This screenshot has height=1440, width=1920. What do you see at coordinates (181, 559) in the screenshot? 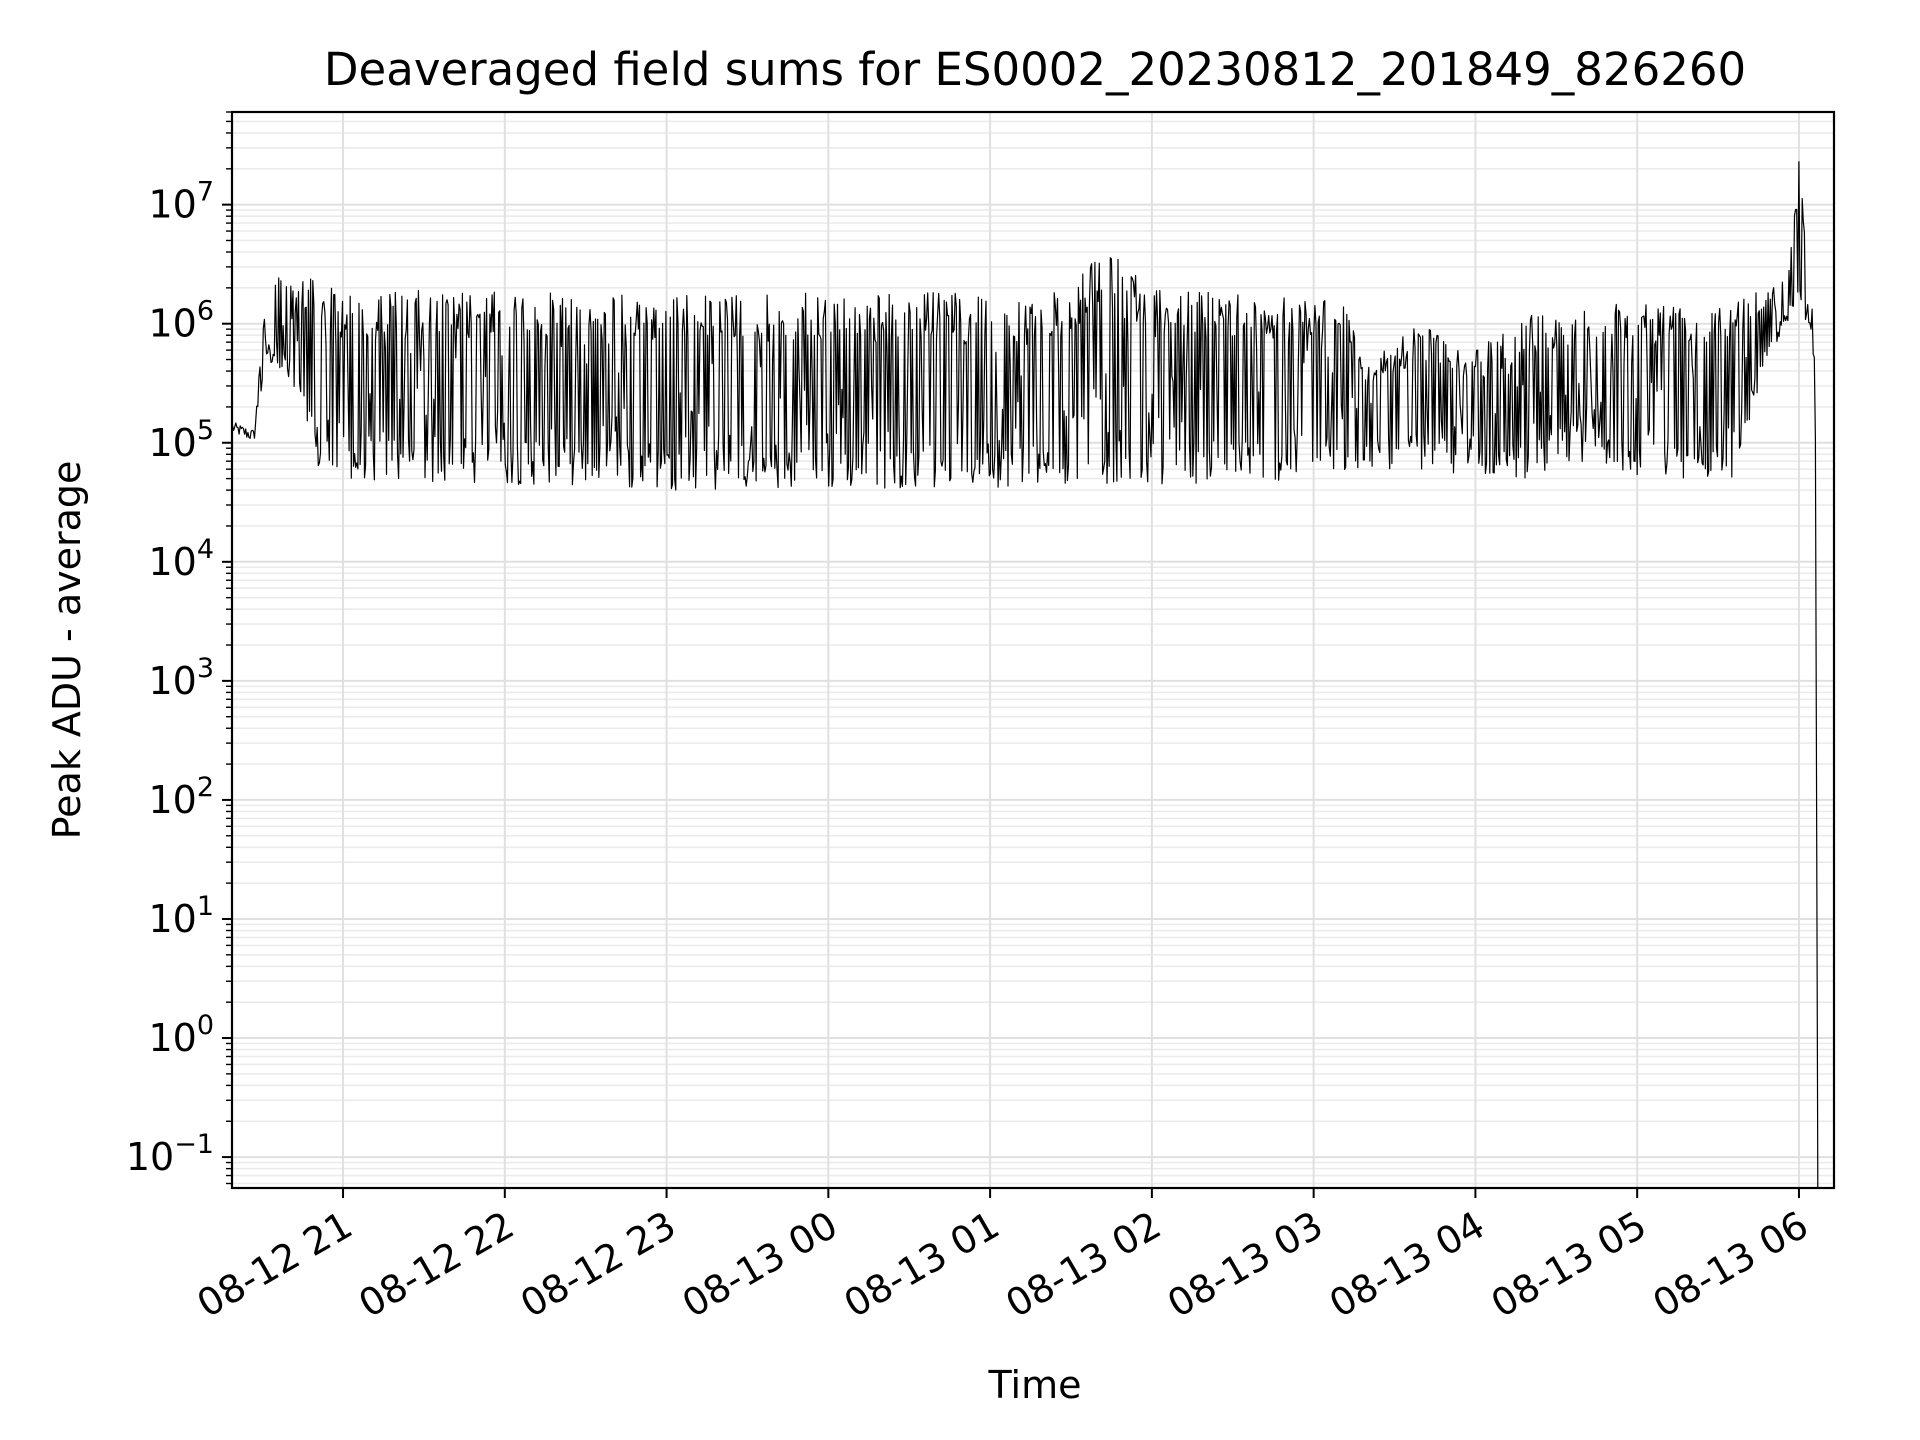
I see `y-tick-label: 10⁴` at bounding box center [181, 559].